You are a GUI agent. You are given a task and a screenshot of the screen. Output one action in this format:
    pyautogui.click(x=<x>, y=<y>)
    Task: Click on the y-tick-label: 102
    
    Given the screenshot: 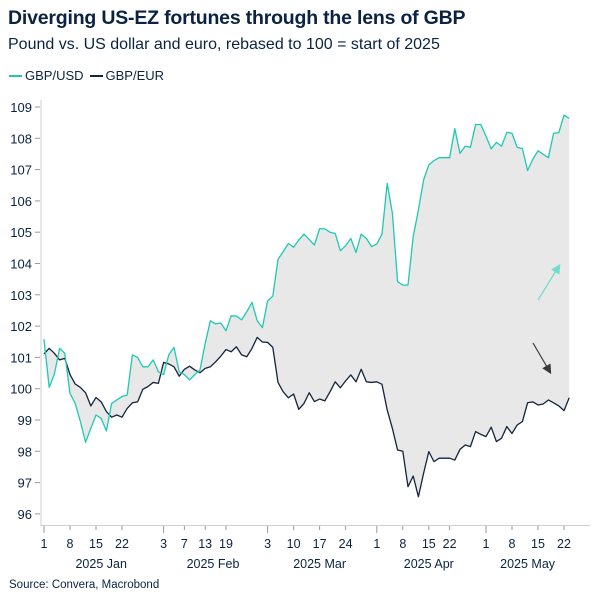 What is the action you would take?
    pyautogui.click(x=21, y=326)
    